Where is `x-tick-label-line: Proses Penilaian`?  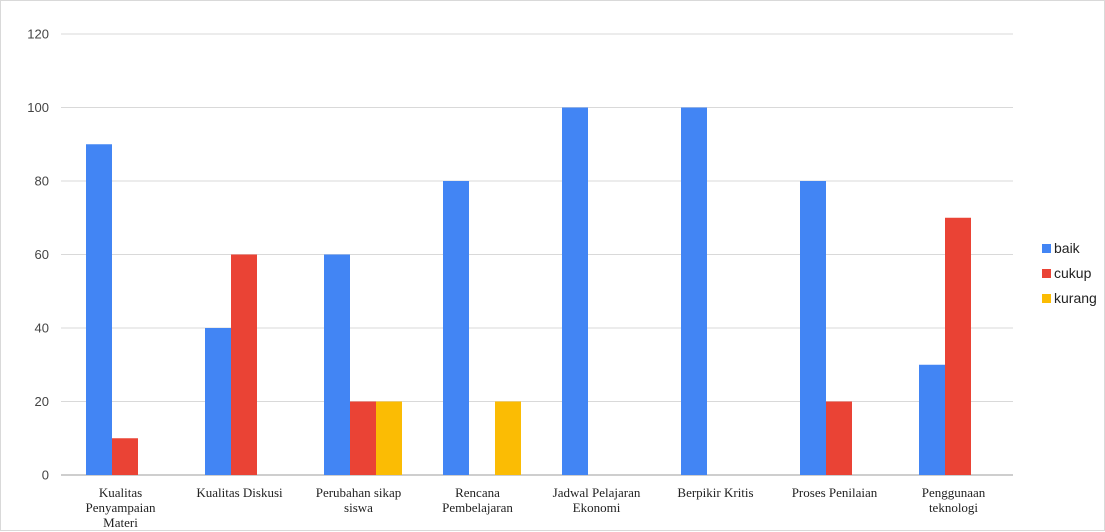 x-tick-label-line: Proses Penilaian is located at coordinates (835, 492).